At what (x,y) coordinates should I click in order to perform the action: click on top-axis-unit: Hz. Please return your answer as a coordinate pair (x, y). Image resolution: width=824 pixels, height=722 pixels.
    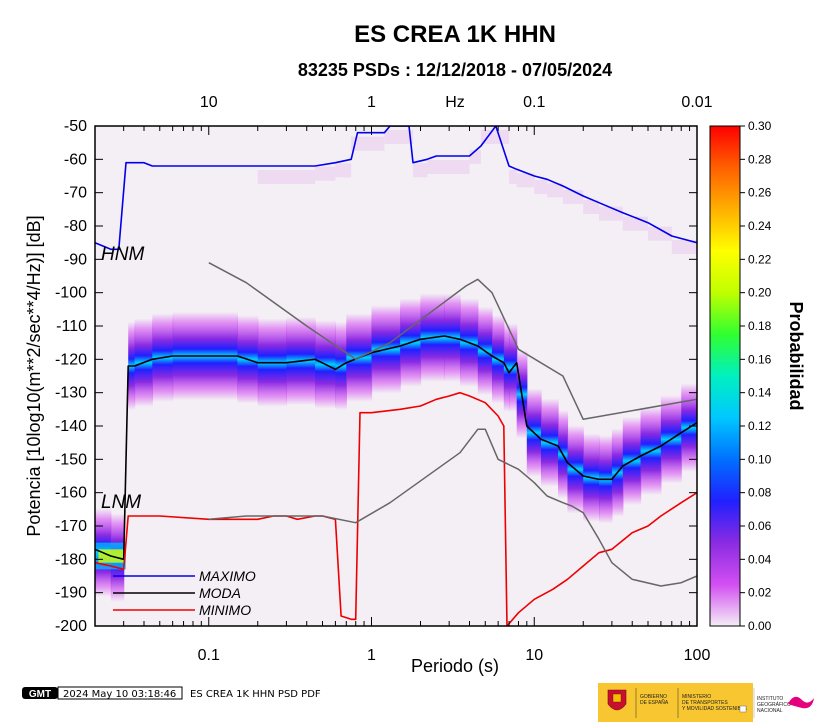
    Looking at the image, I should click on (455, 102).